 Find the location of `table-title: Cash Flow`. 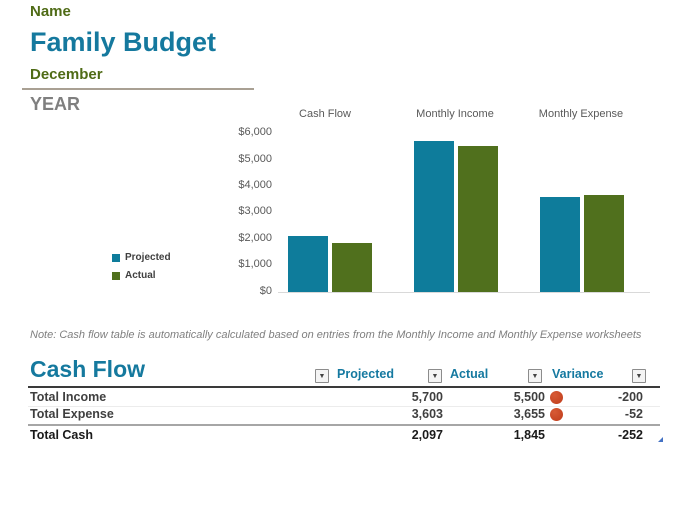

table-title: Cash Flow is located at coordinates (88, 369).